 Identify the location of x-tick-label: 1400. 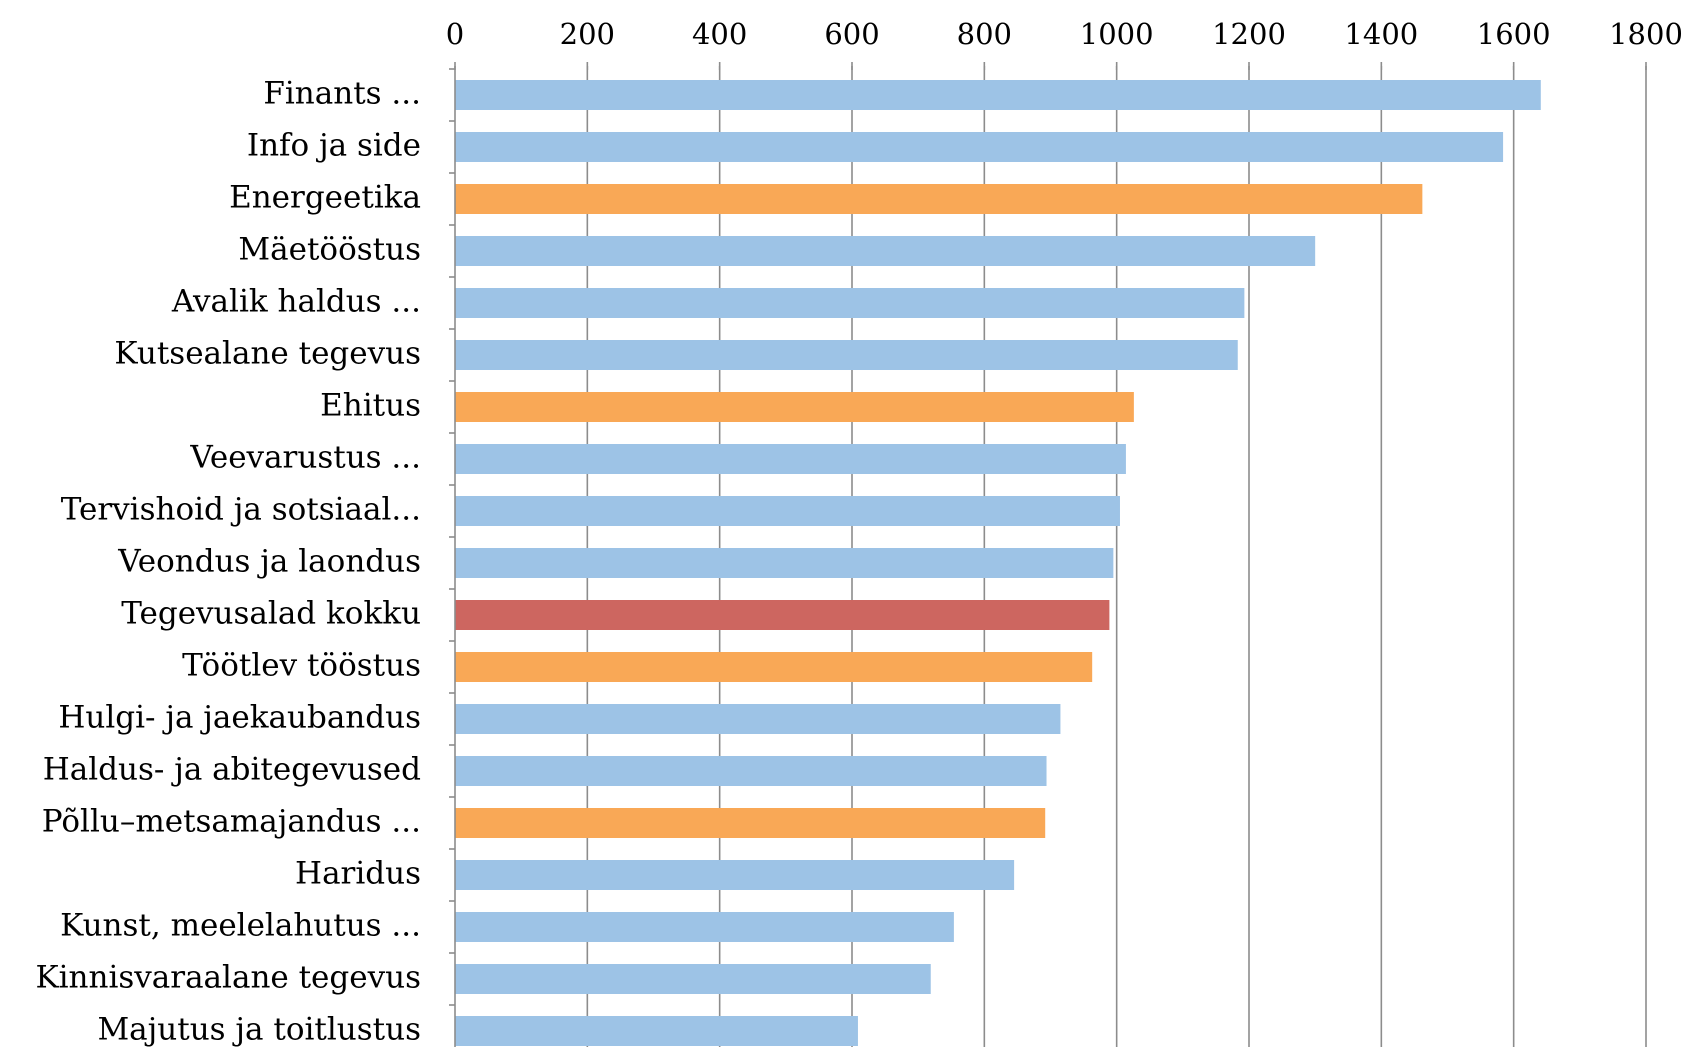
(1381, 34).